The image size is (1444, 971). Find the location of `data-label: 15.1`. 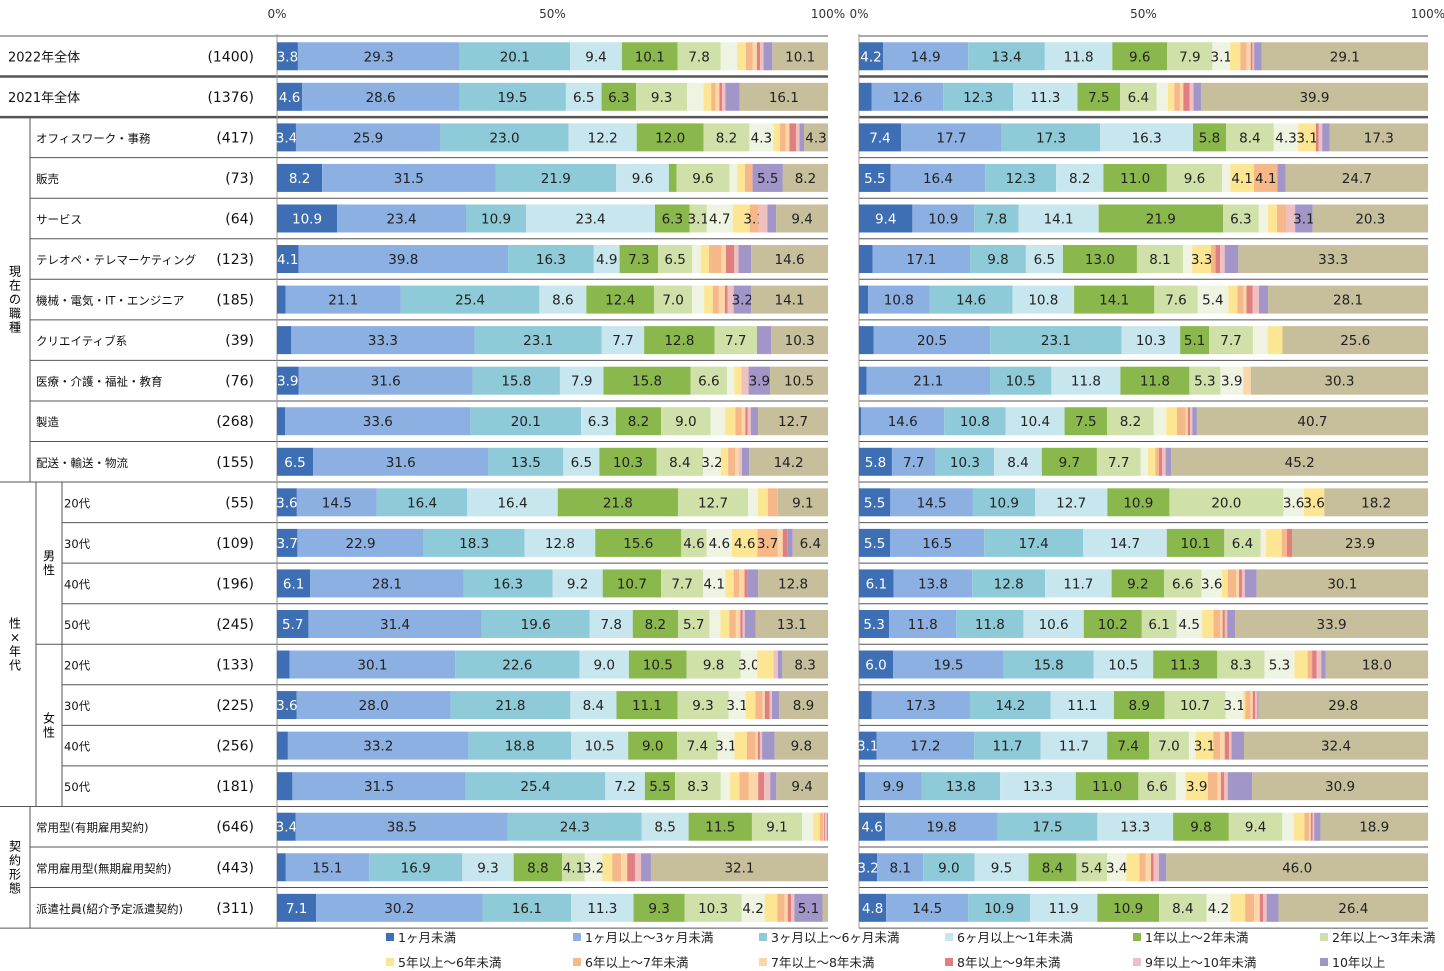

data-label: 15.1 is located at coordinates (327, 868).